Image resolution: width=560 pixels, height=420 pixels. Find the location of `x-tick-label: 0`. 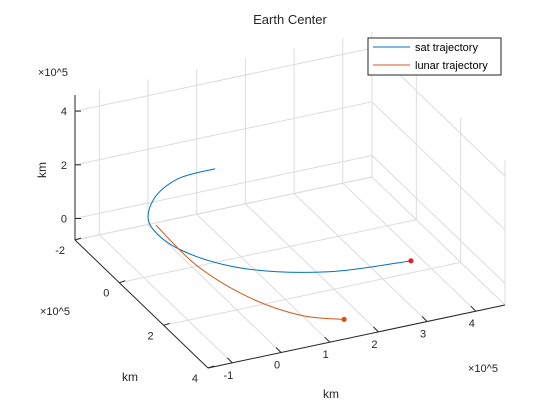

x-tick-label: 0 is located at coordinates (277, 366).